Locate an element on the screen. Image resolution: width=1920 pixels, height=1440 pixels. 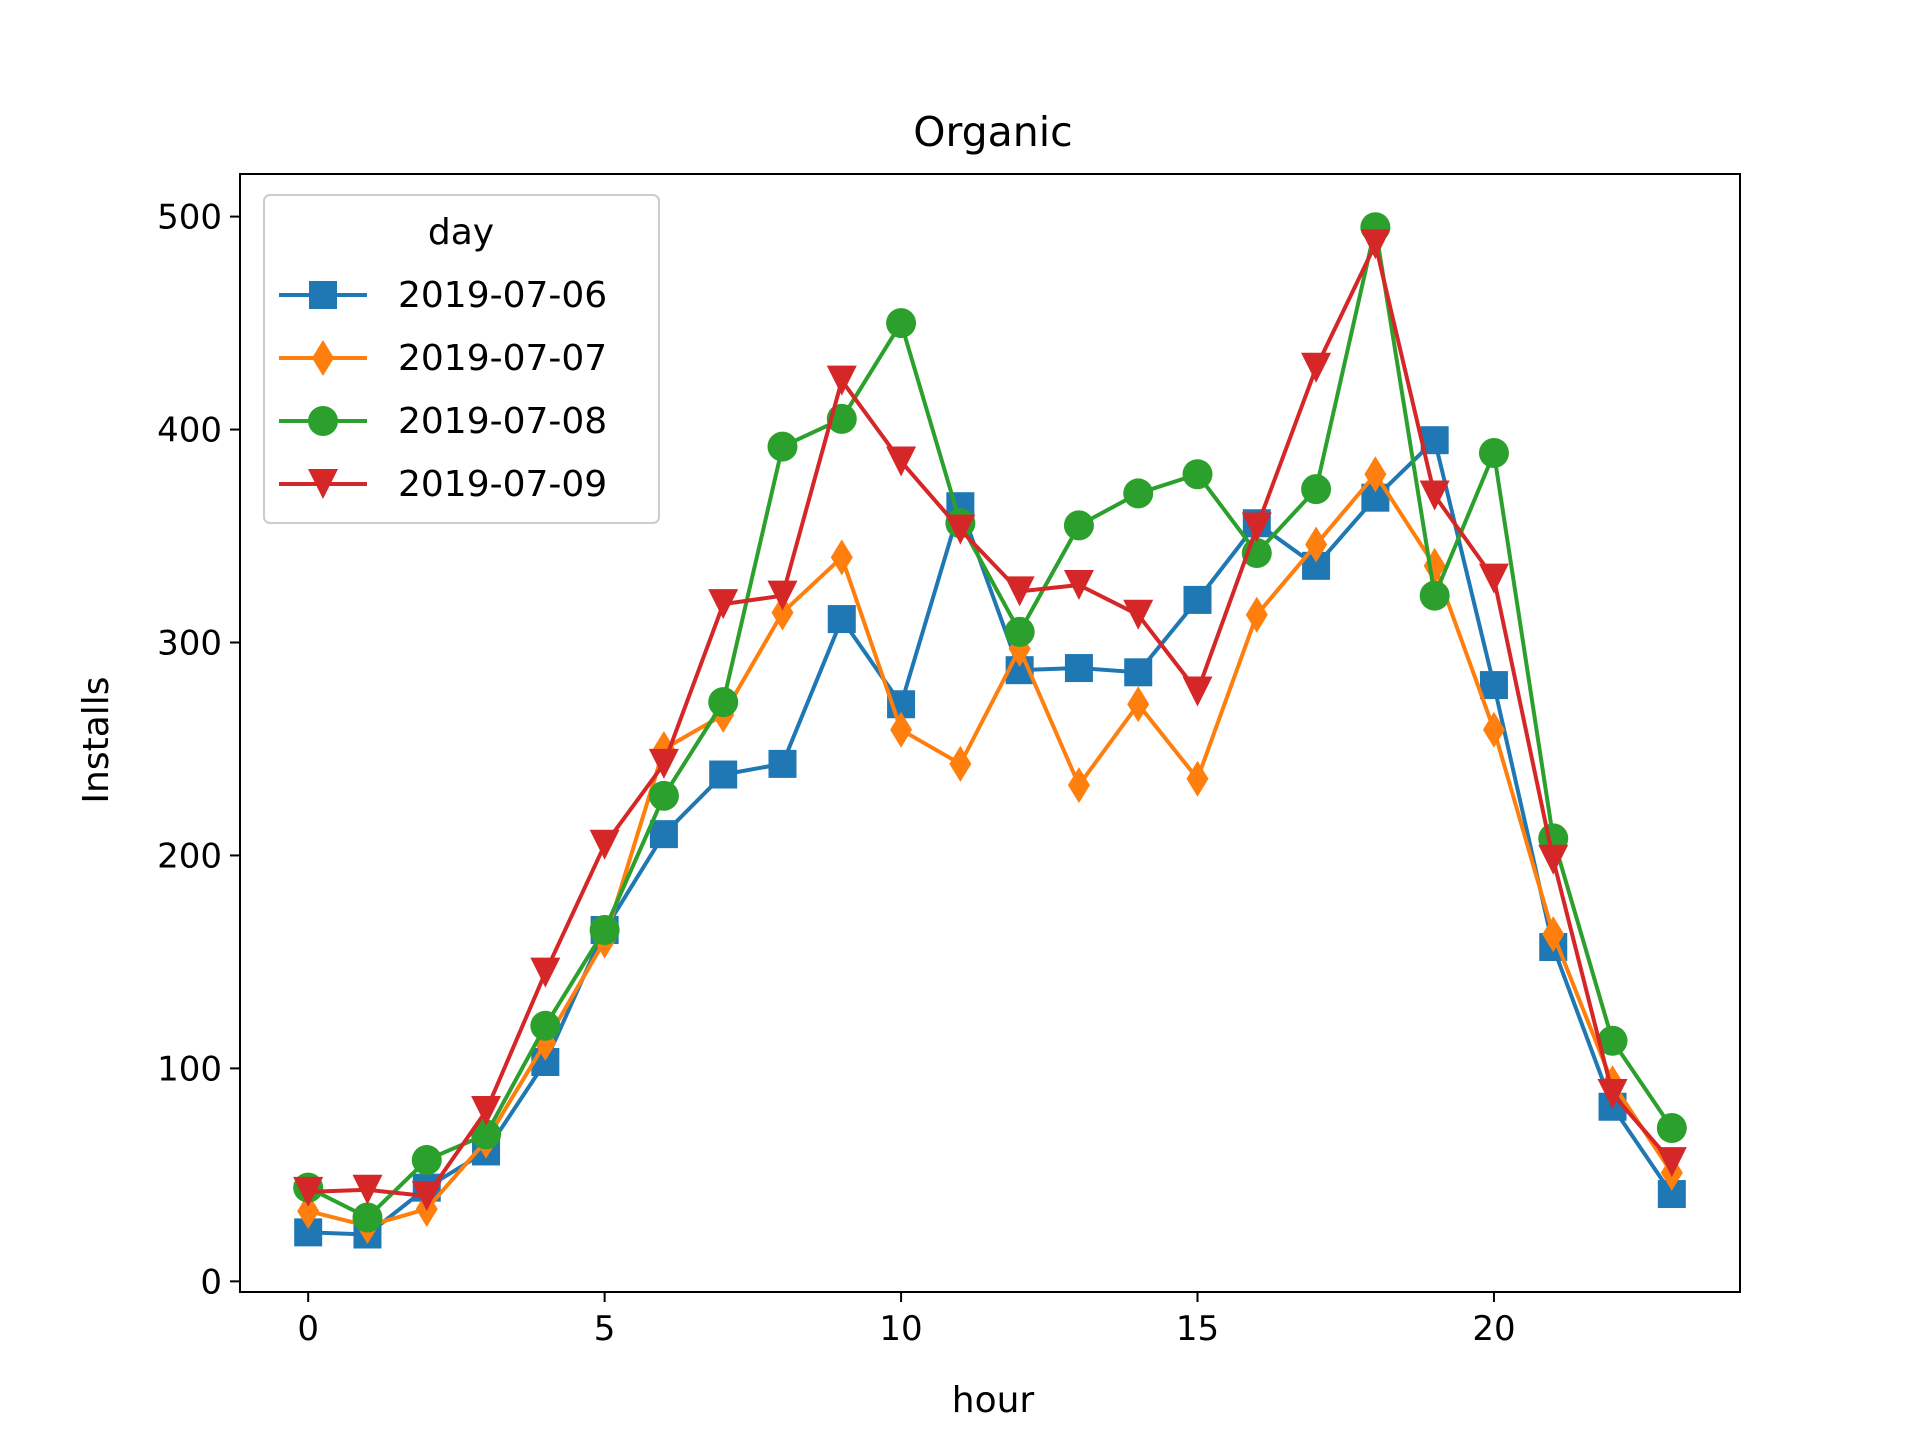
x-tick-label-5: 5 is located at coordinates (605, 1329).